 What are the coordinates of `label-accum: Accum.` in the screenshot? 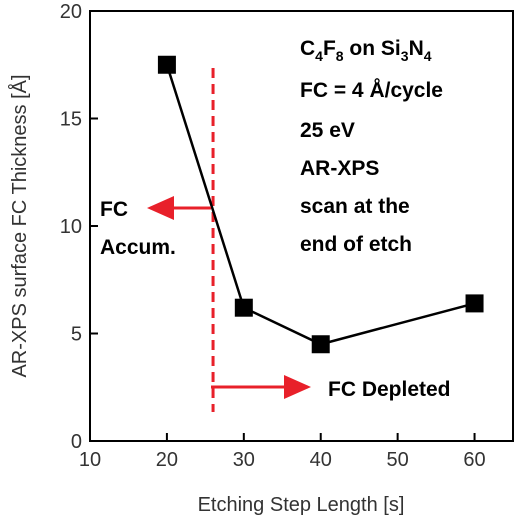 It's located at (138, 247).